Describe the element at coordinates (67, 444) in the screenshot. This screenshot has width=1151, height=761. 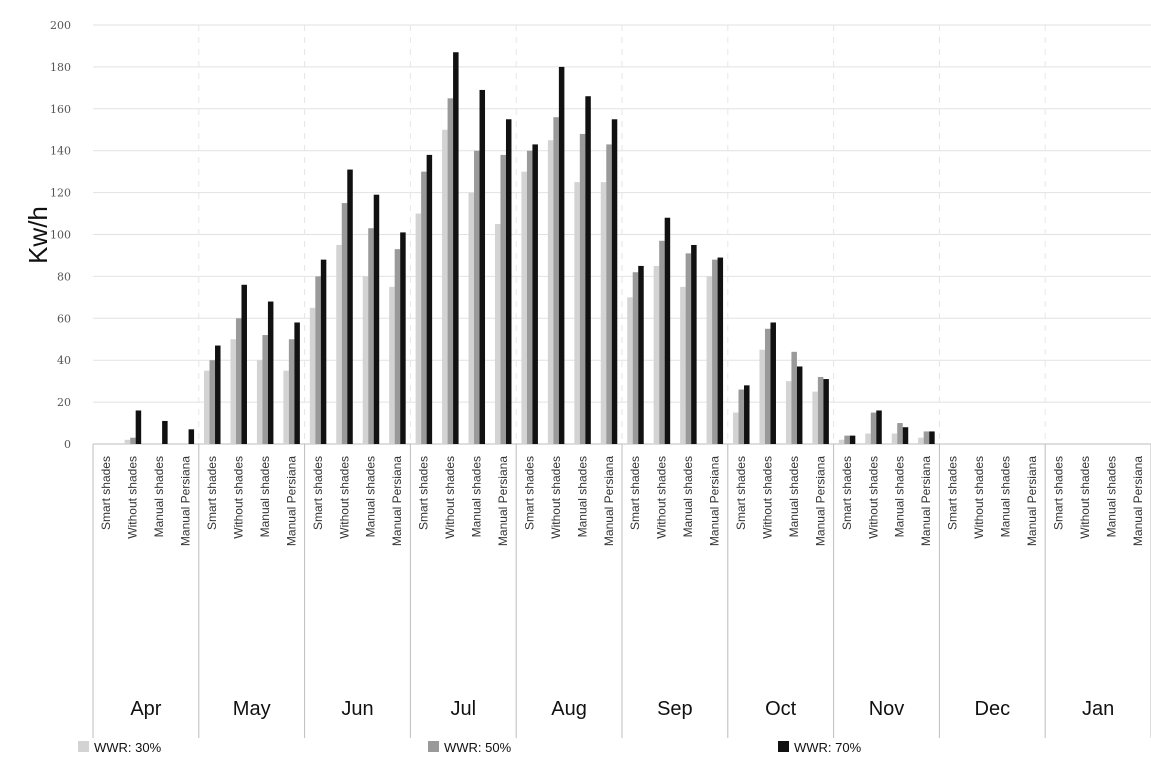
I see `y-tick-label: 0` at that location.